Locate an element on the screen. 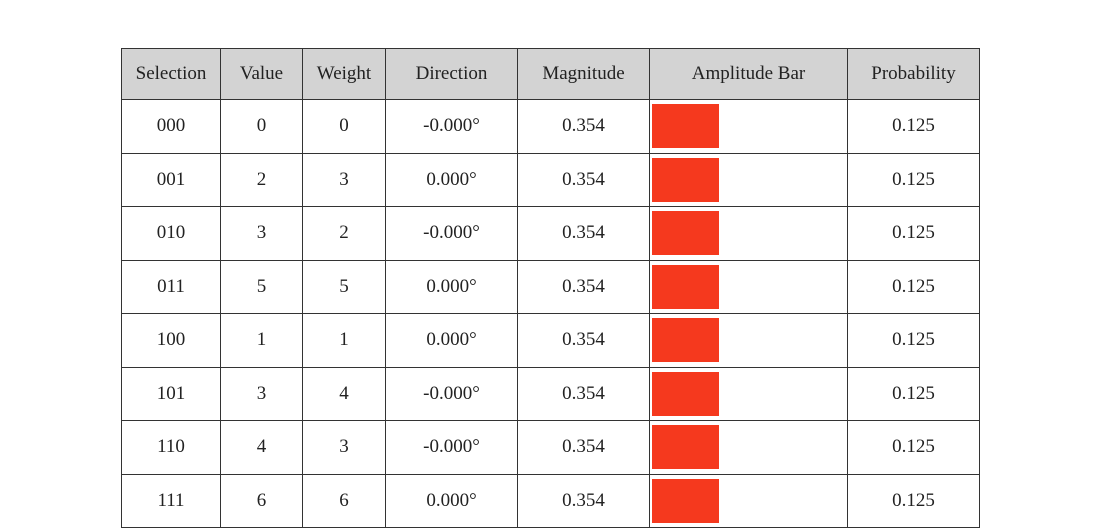  weight-cell: 0 is located at coordinates (344, 126).